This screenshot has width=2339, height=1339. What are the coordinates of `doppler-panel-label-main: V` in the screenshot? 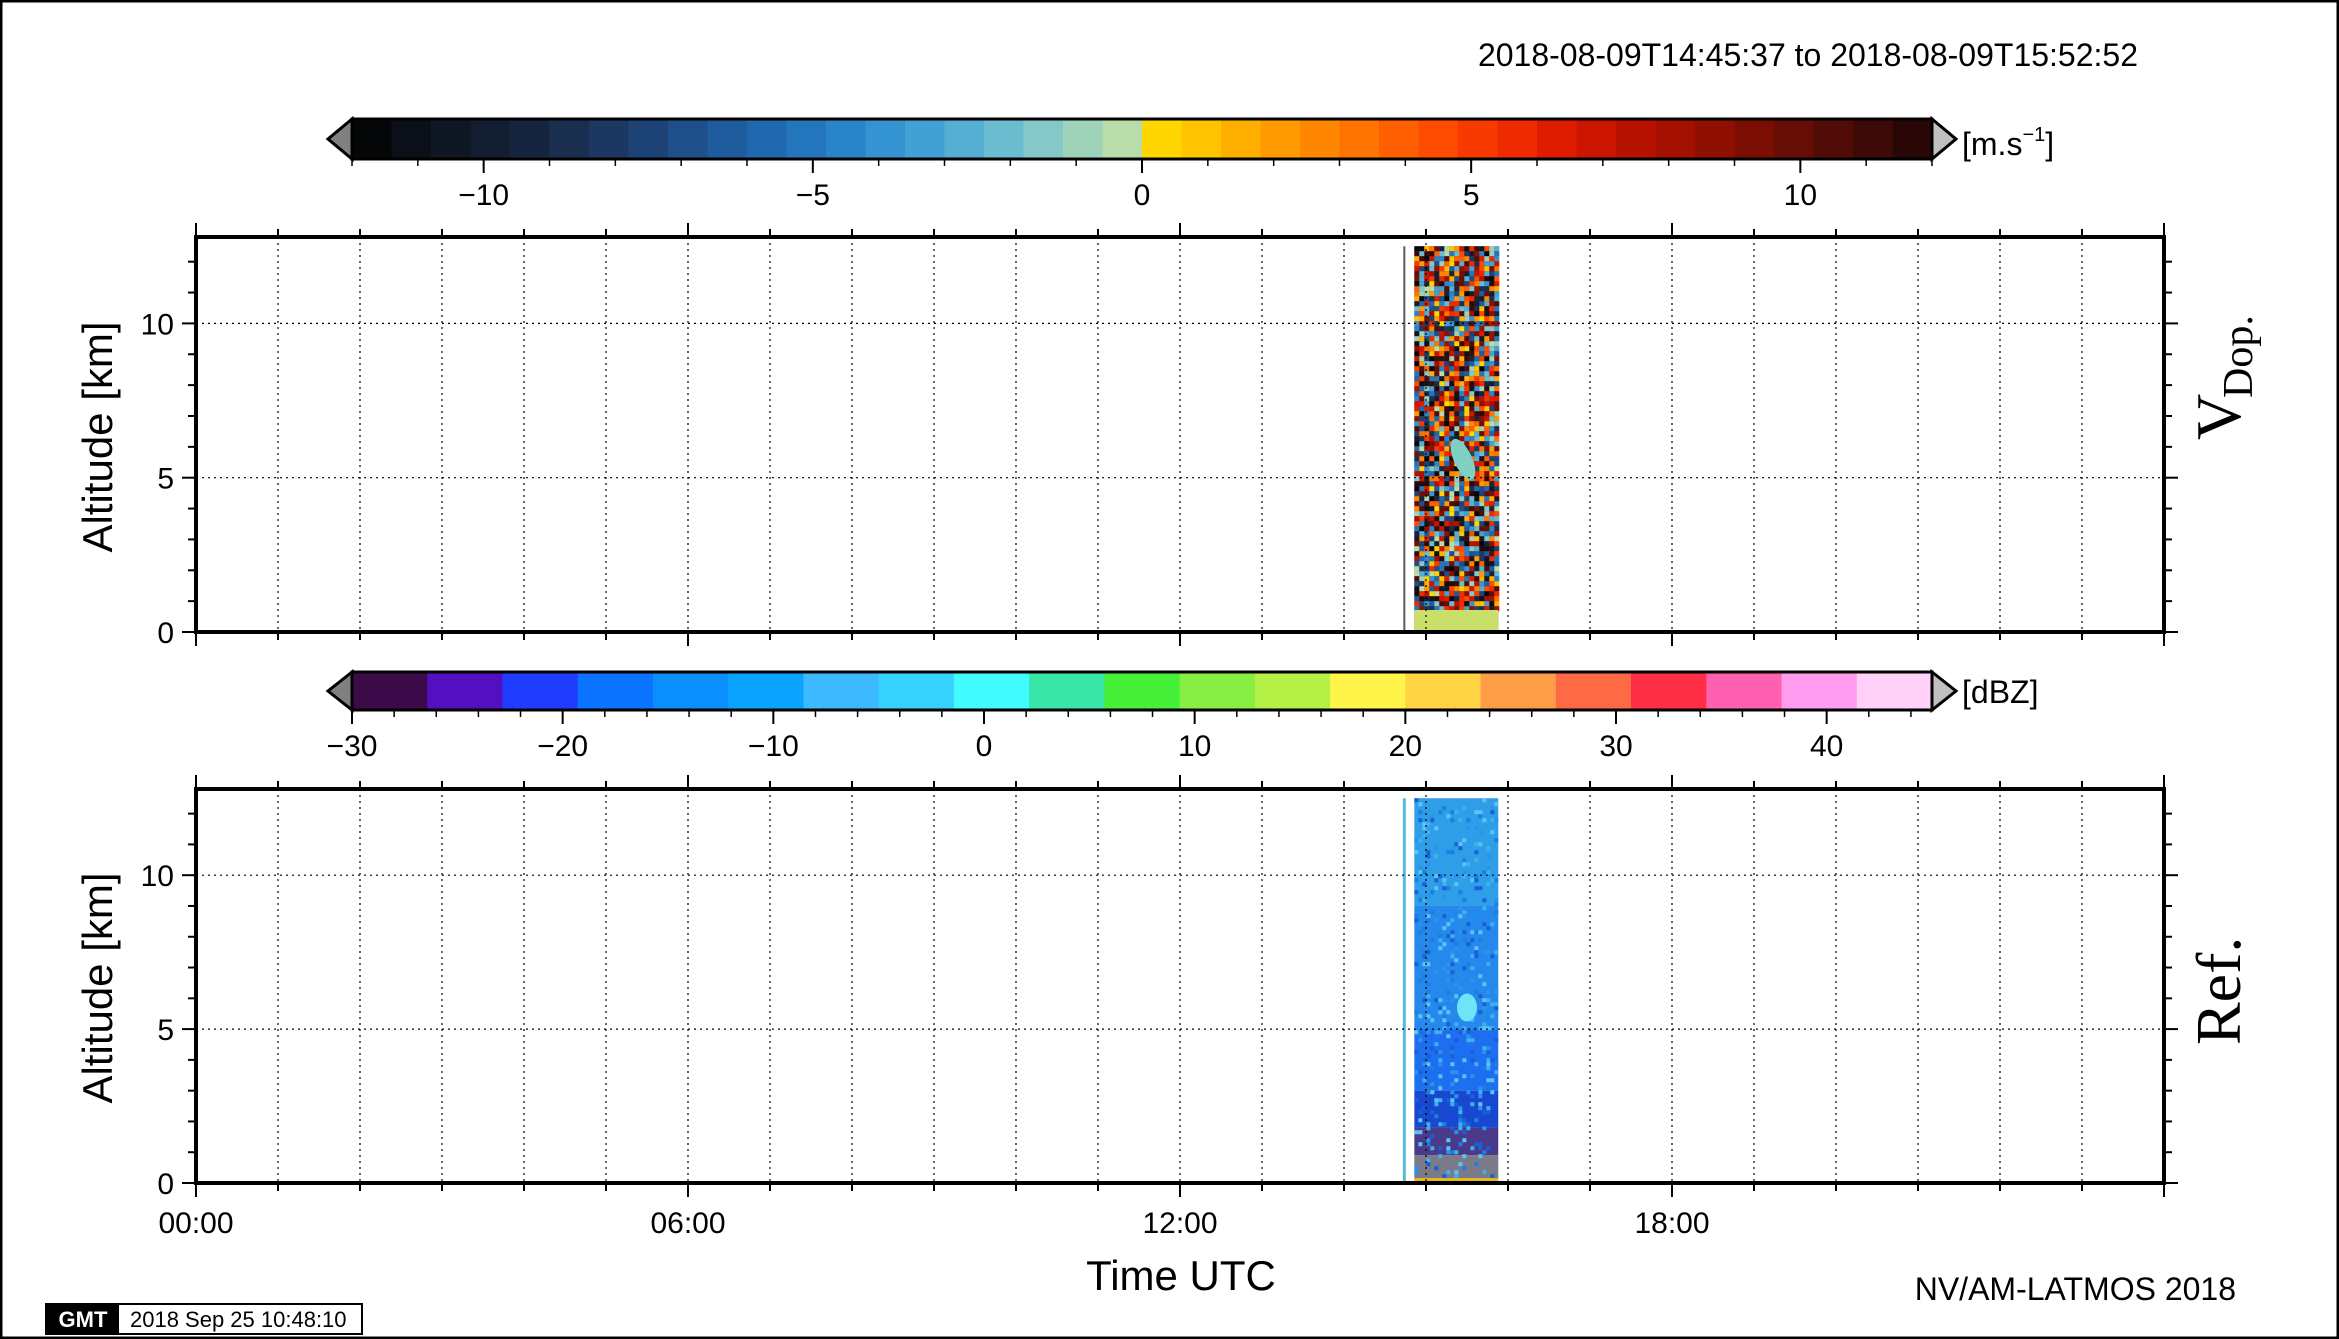 It's located at (2218, 417).